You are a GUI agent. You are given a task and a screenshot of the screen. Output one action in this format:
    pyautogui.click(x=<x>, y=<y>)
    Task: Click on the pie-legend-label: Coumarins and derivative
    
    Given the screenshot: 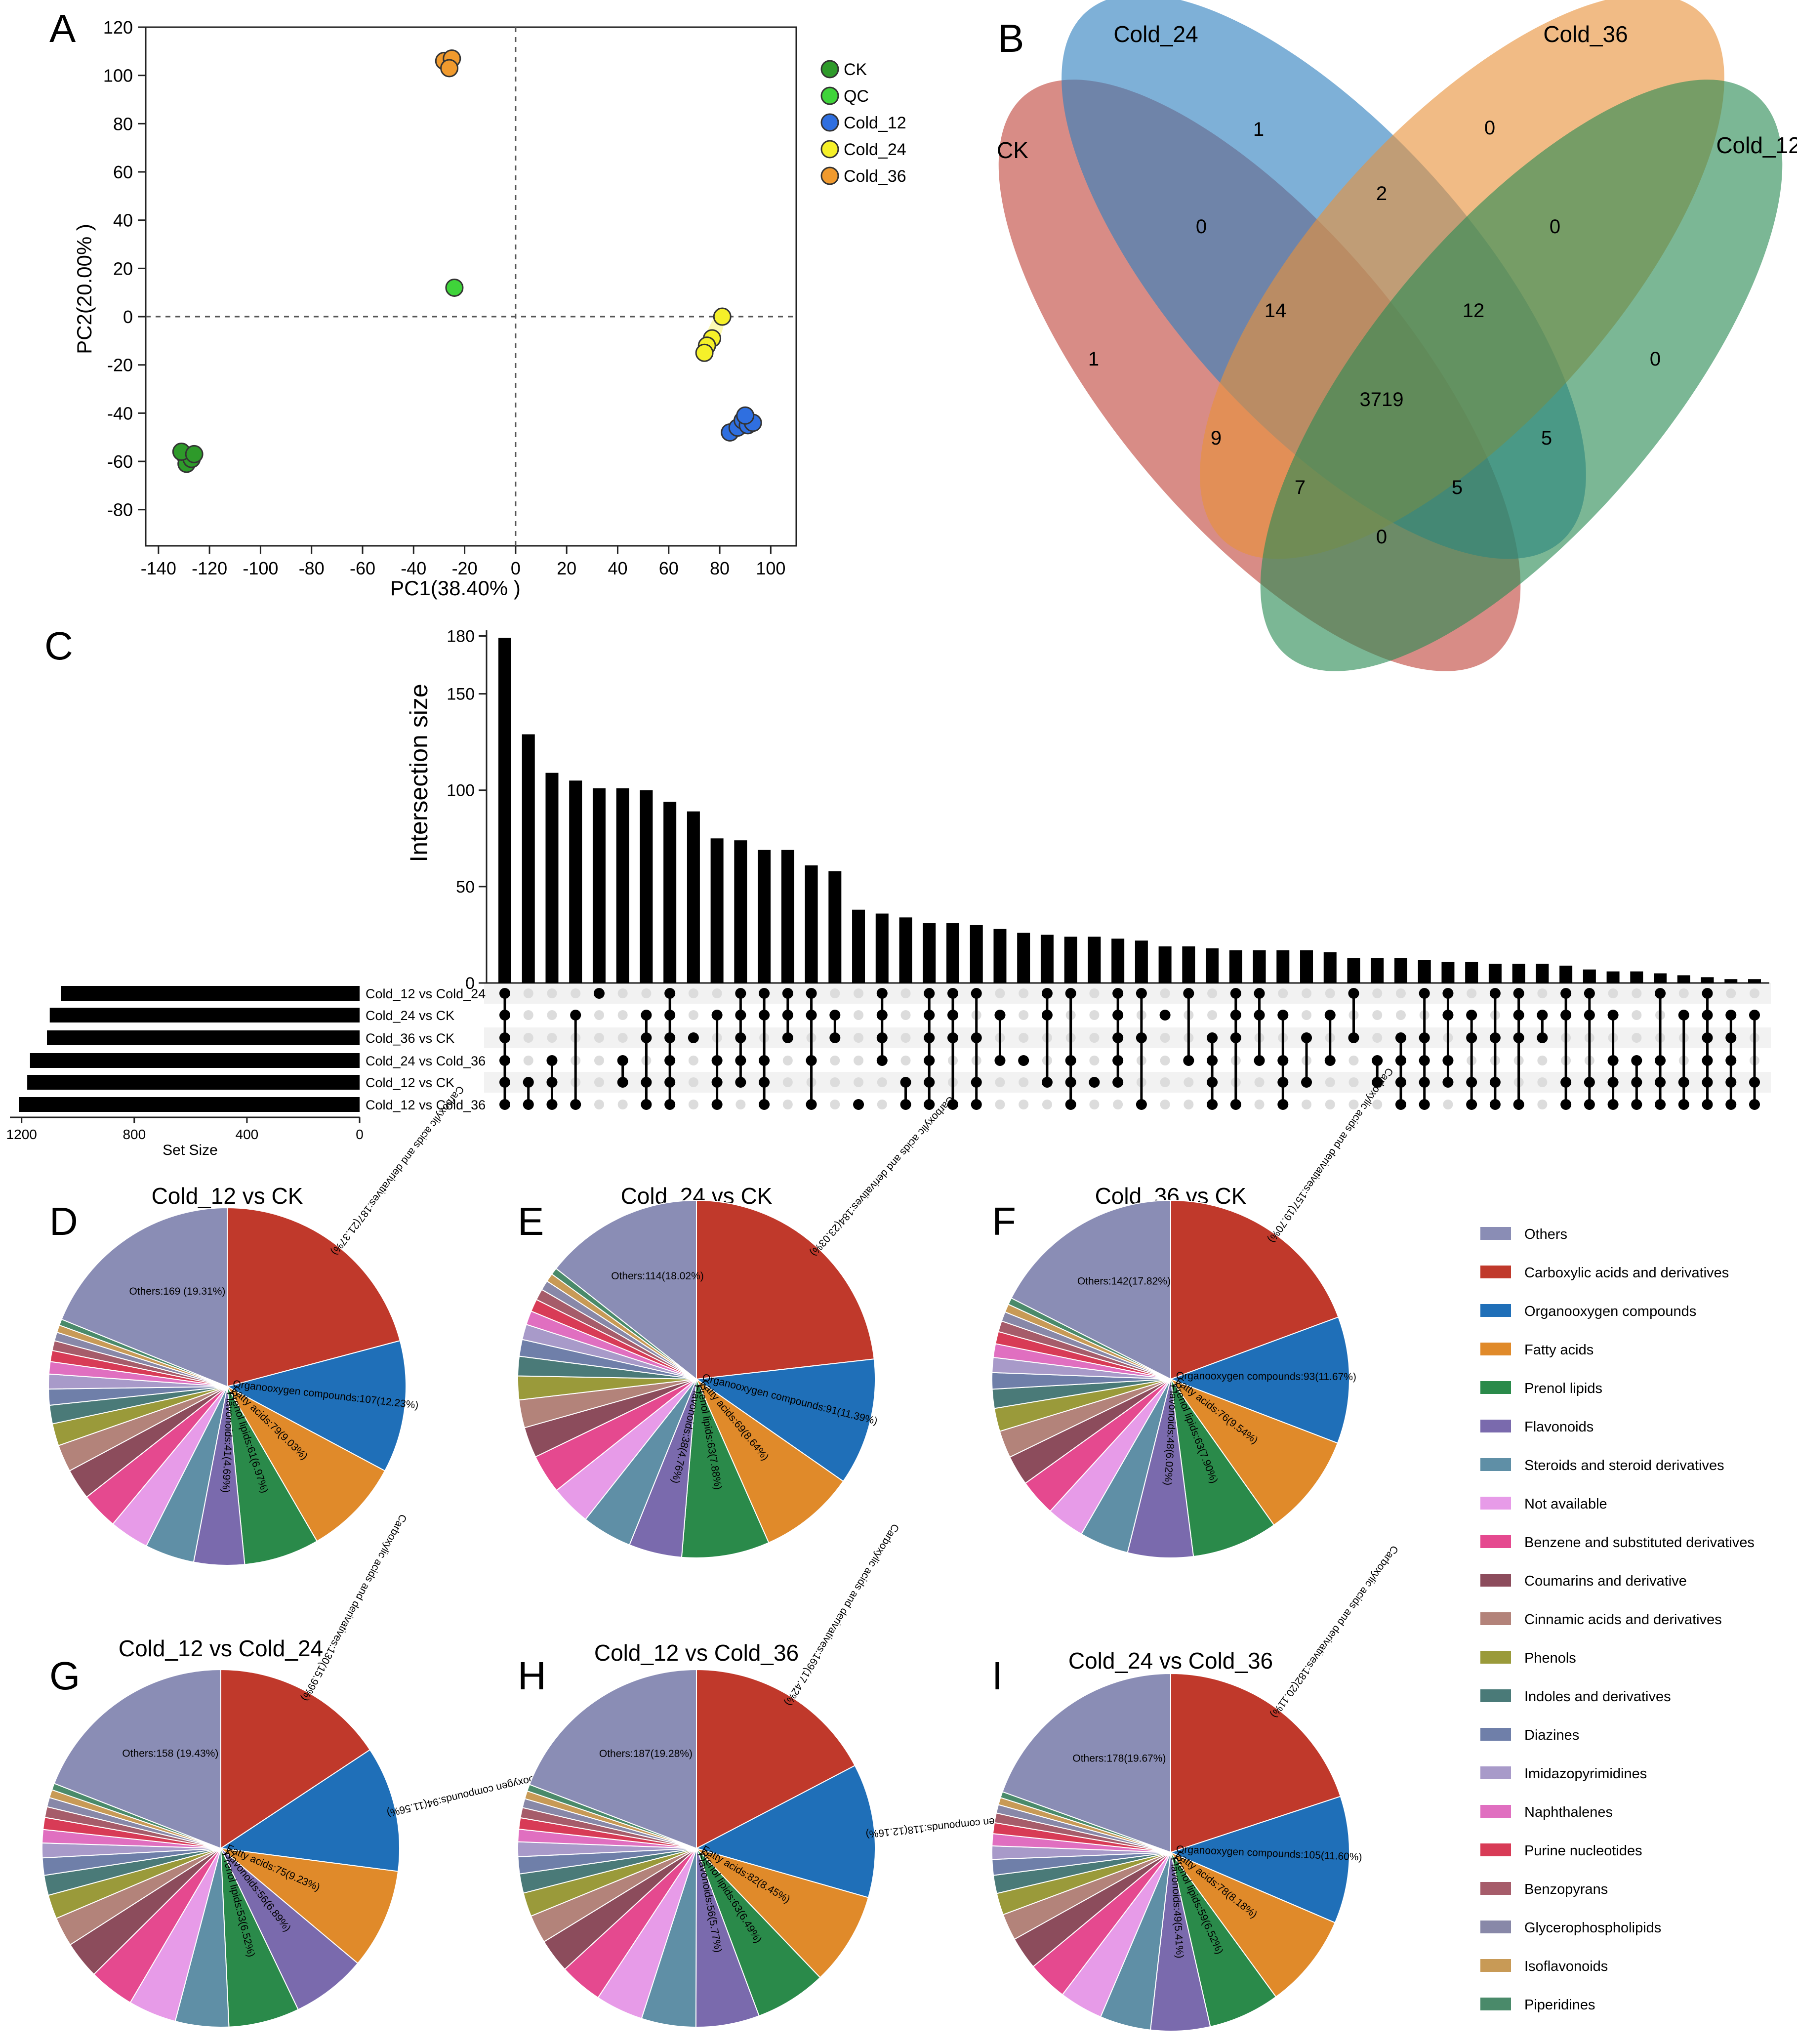 What is the action you would take?
    pyautogui.click(x=1606, y=1581)
    